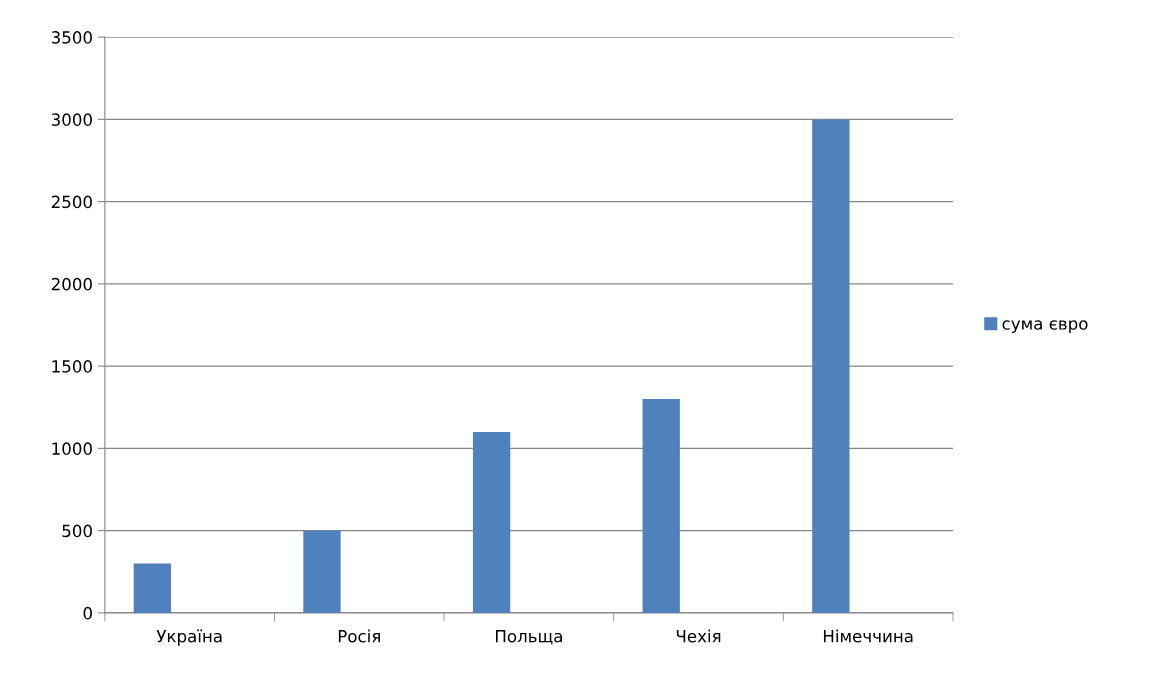 Image resolution: width=1165 pixels, height=675 pixels. I want to click on x-tick-label: Україна, so click(189, 637).